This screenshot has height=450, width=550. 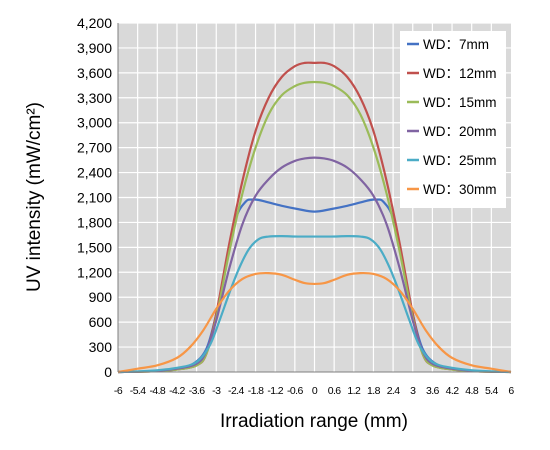 What do you see at coordinates (460, 131) in the screenshot?
I see `legend-label: WD：20mm` at bounding box center [460, 131].